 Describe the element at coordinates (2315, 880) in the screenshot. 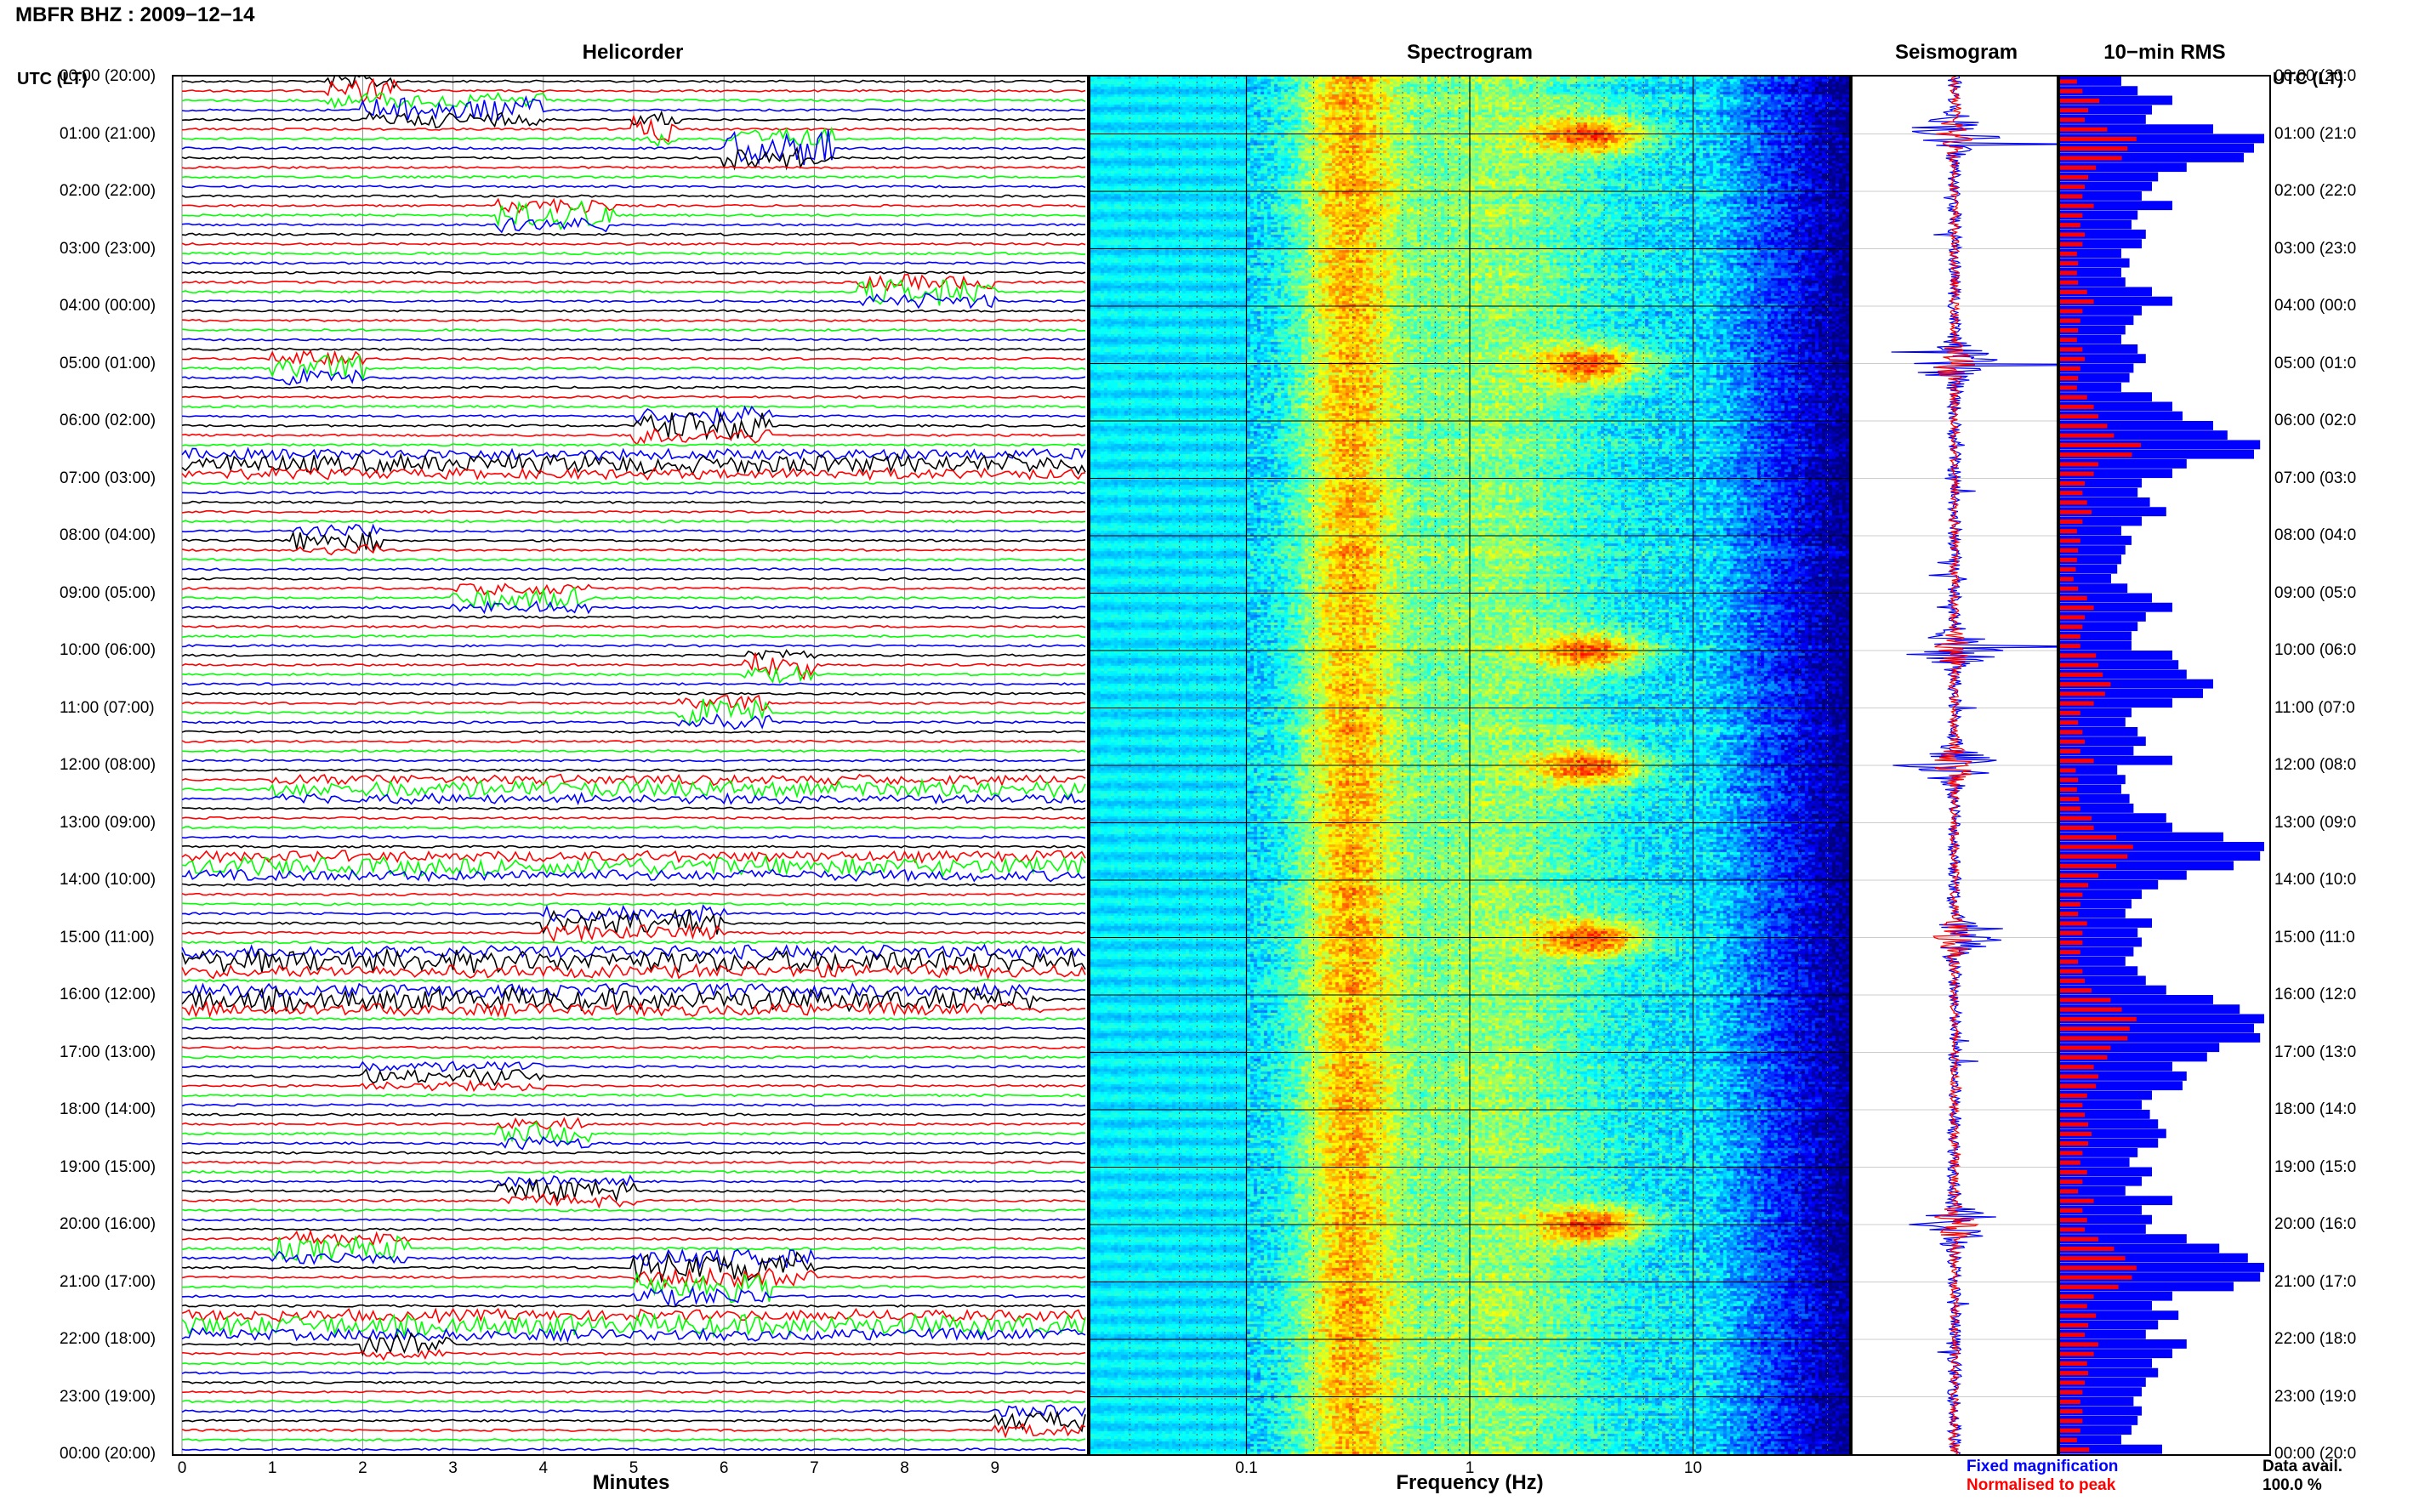

I see `time-label-right: 14:00 (10:0` at that location.